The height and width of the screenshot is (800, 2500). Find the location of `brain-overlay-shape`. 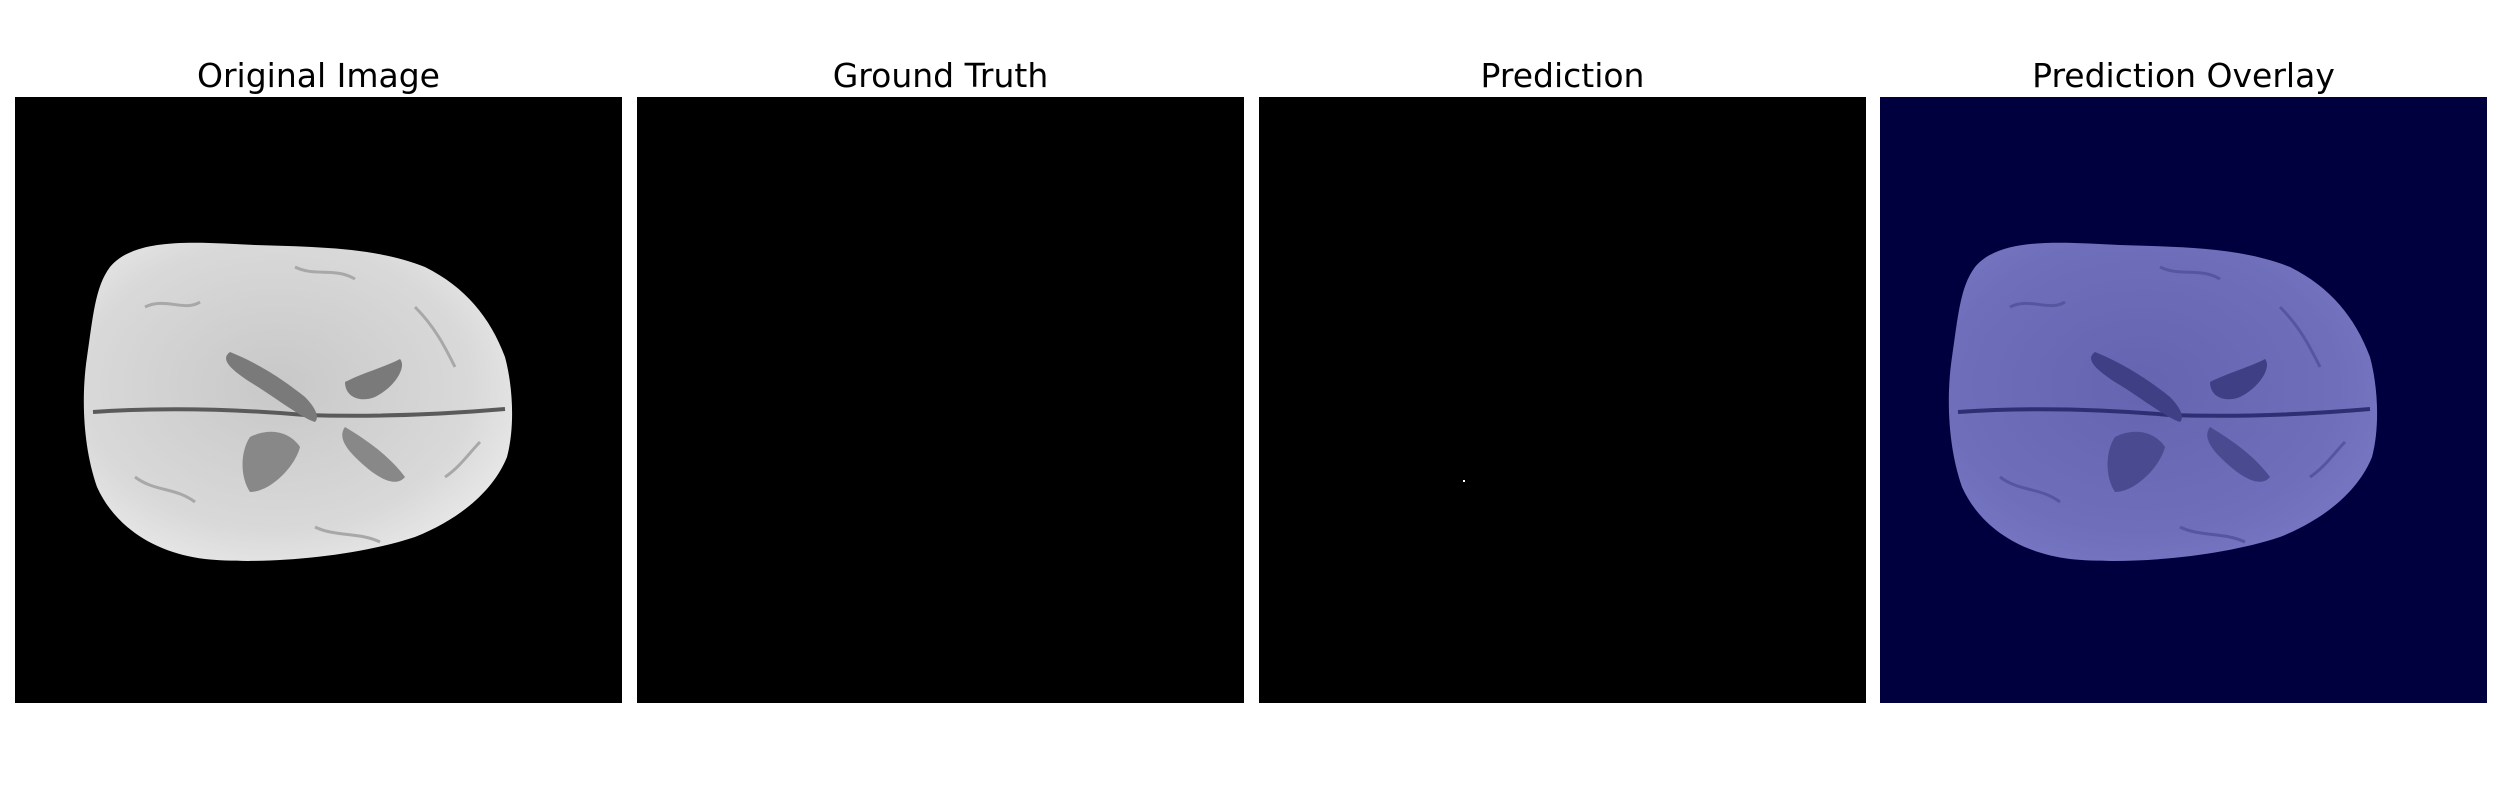

brain-overlay-shape is located at coordinates (2163, 401).